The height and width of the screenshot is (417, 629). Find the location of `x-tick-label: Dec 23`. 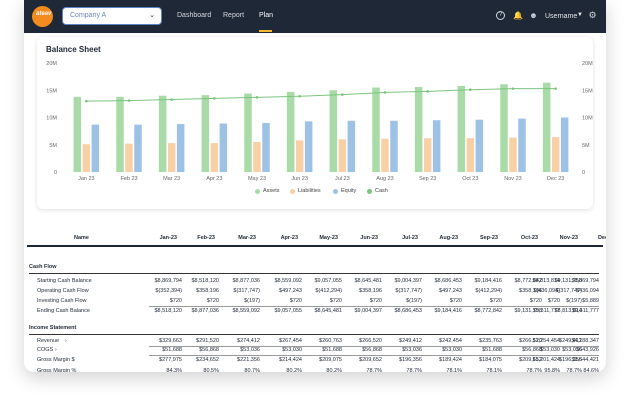

x-tick-label: Dec 23 is located at coordinates (555, 179).